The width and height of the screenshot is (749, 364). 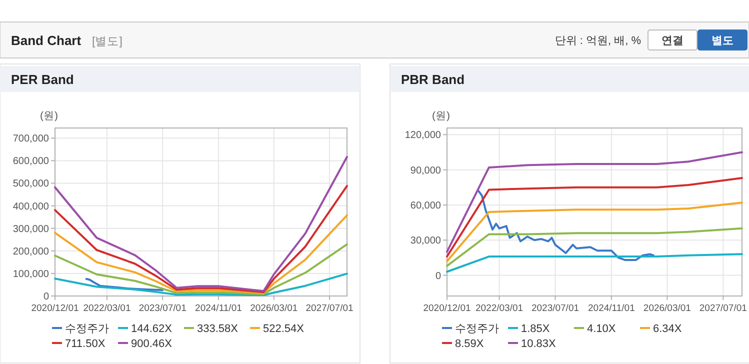 What do you see at coordinates (152, 329) in the screenshot?
I see `legend-label: 144.62X` at bounding box center [152, 329].